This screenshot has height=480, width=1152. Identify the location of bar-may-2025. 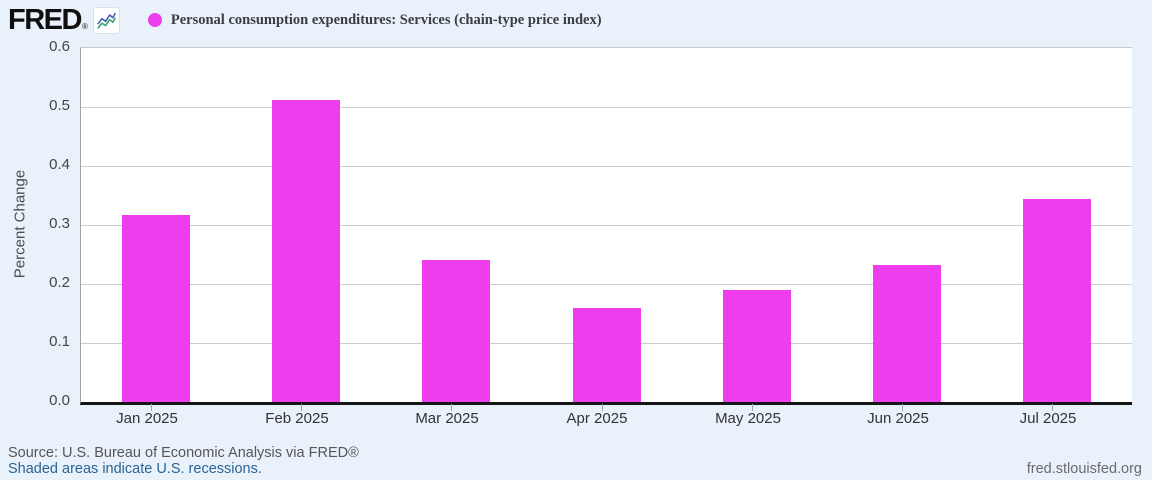
(757, 346).